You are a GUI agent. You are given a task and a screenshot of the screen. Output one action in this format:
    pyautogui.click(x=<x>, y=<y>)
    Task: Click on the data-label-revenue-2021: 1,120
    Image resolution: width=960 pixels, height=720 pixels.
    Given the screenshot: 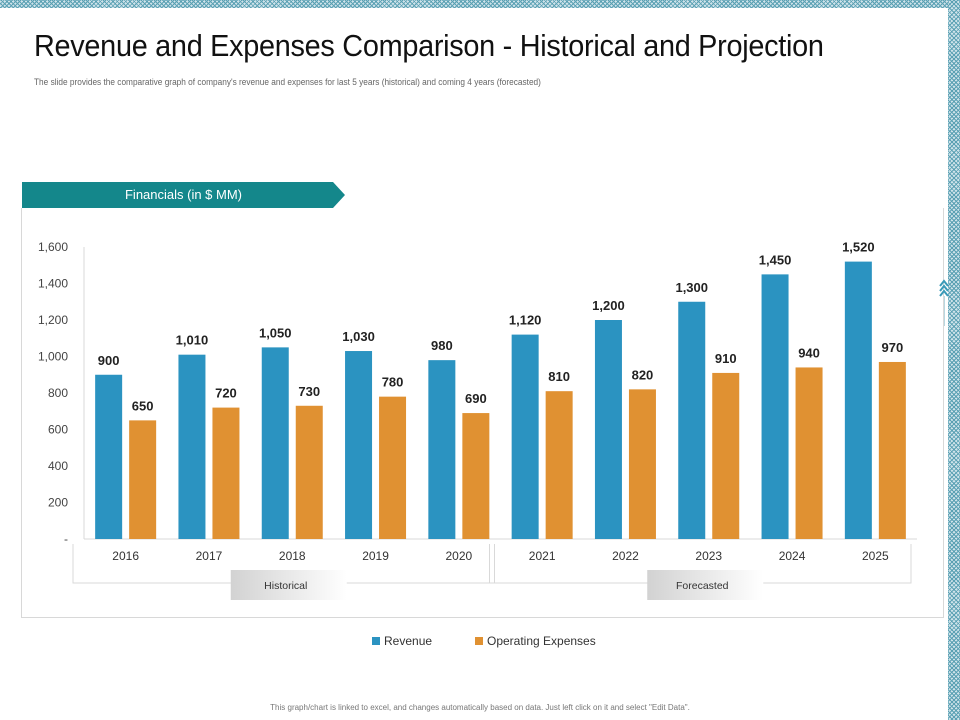 What is the action you would take?
    pyautogui.click(x=525, y=320)
    